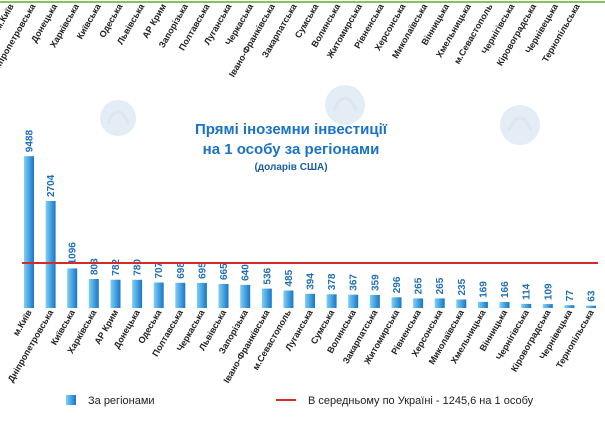  What do you see at coordinates (202, 270) in the screenshot?
I see `data-label: 695` at bounding box center [202, 270].